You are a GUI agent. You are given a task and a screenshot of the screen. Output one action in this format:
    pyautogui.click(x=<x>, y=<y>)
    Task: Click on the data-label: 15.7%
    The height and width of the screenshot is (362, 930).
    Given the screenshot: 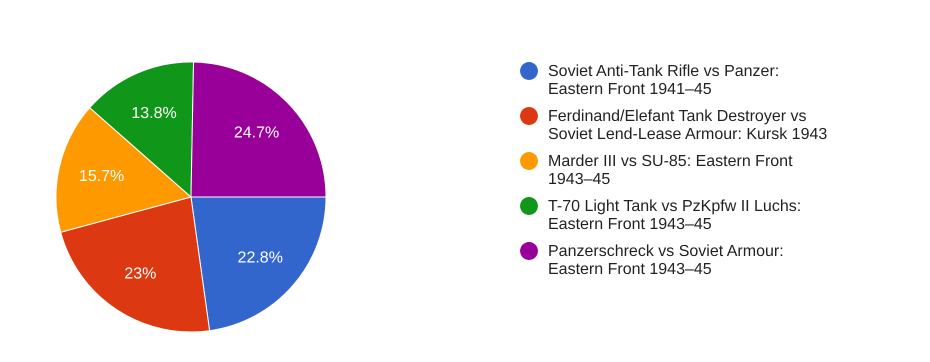 What is the action you would take?
    pyautogui.click(x=101, y=177)
    